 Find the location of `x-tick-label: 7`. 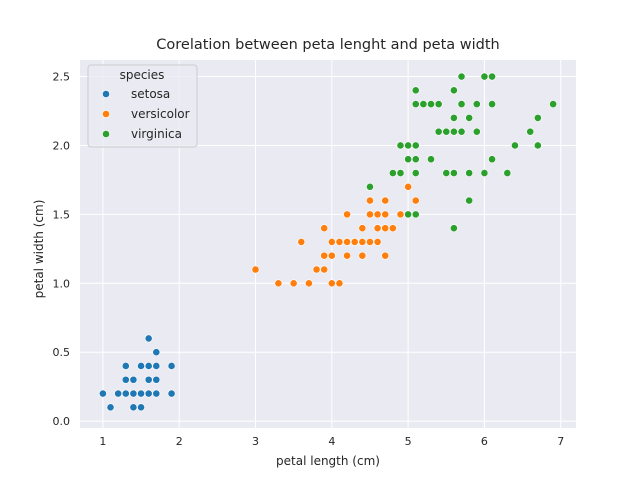

x-tick-label: 7 is located at coordinates (560, 441).